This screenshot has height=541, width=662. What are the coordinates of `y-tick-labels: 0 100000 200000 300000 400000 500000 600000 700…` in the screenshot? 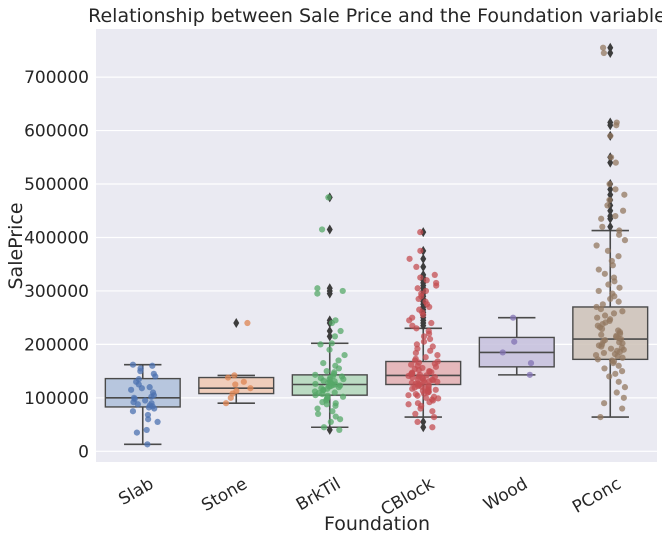 It's located at (56, 265).